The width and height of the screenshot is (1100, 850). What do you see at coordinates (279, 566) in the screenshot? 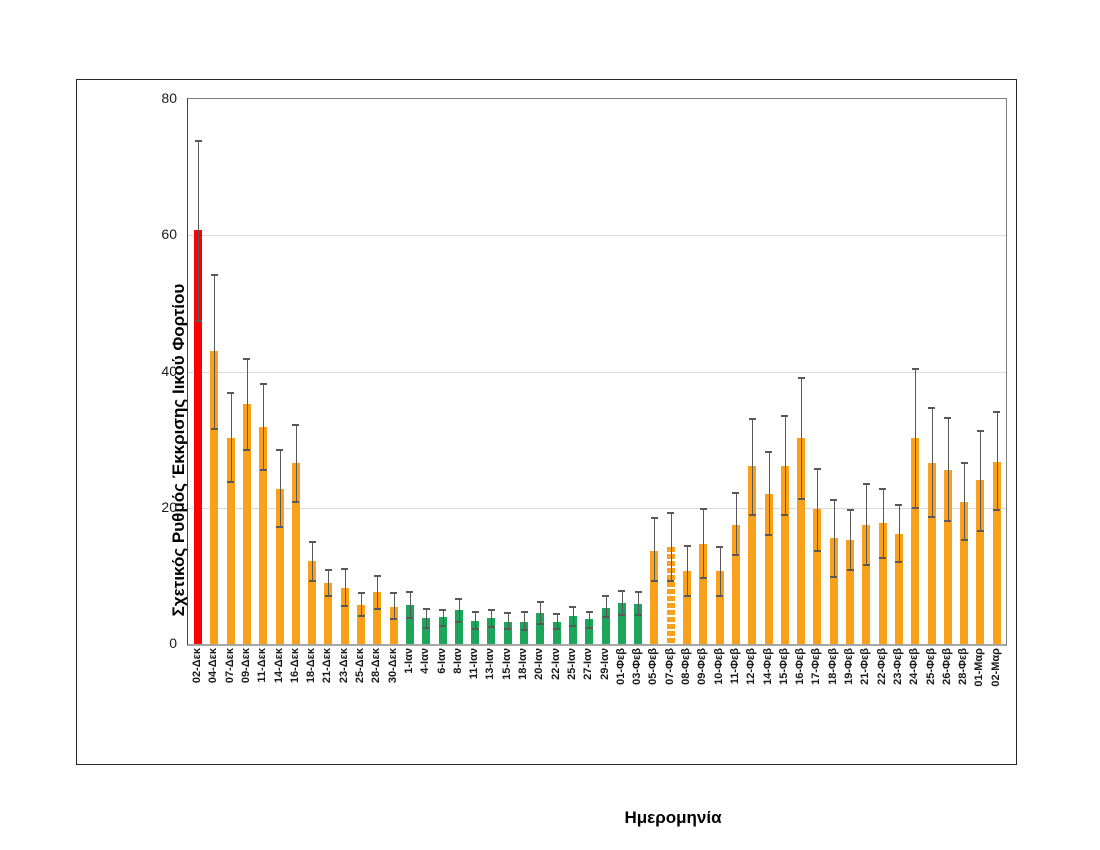
I see `bar-14-Δεκ` at bounding box center [279, 566].